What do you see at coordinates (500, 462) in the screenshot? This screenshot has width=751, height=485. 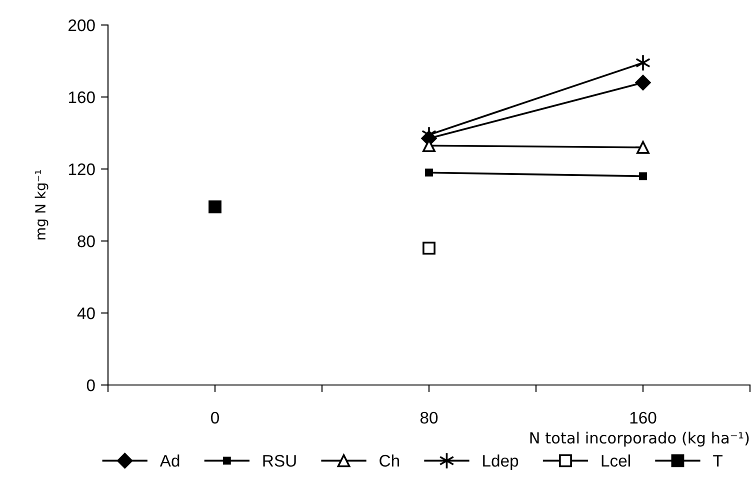 I see `legend-label: Ldep` at bounding box center [500, 462].